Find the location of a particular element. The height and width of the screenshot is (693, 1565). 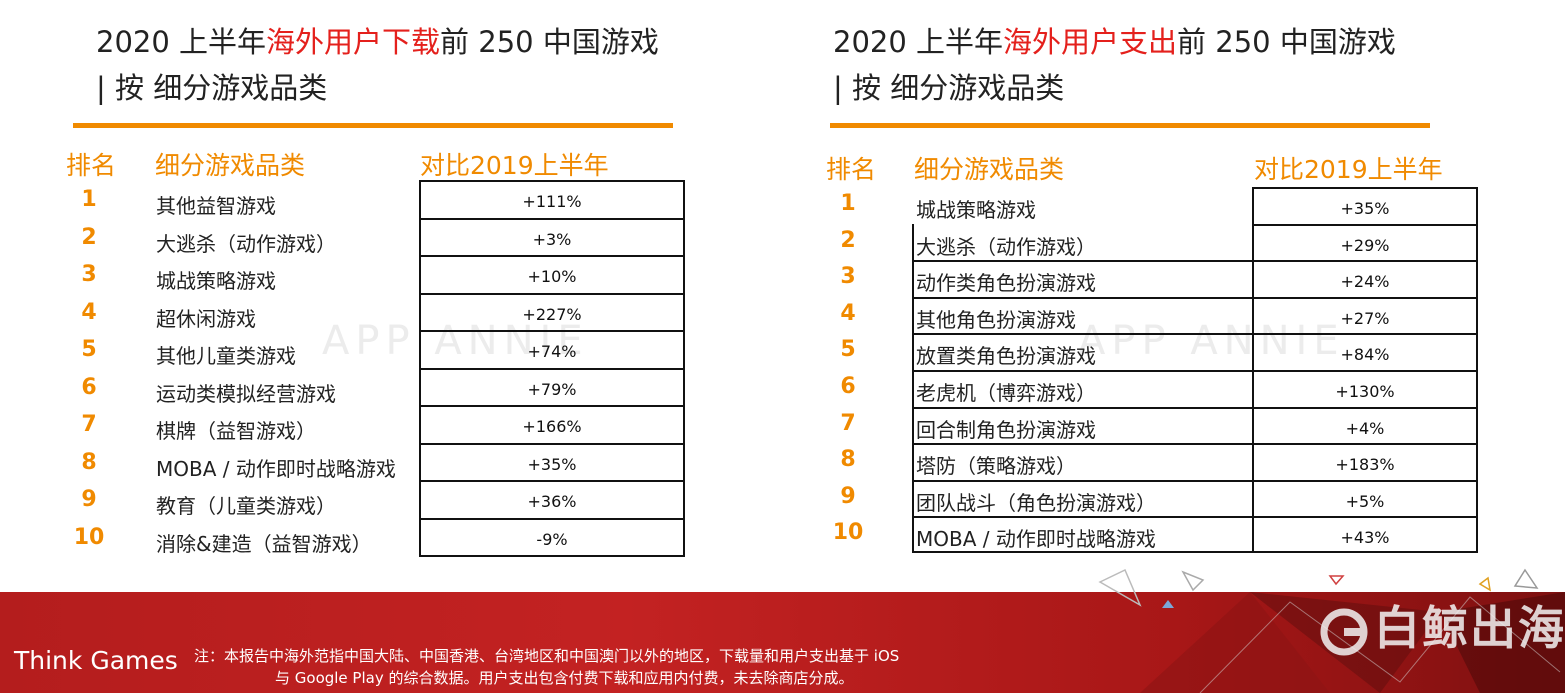

left-category-4: 超休闲游戏 is located at coordinates (206, 318).